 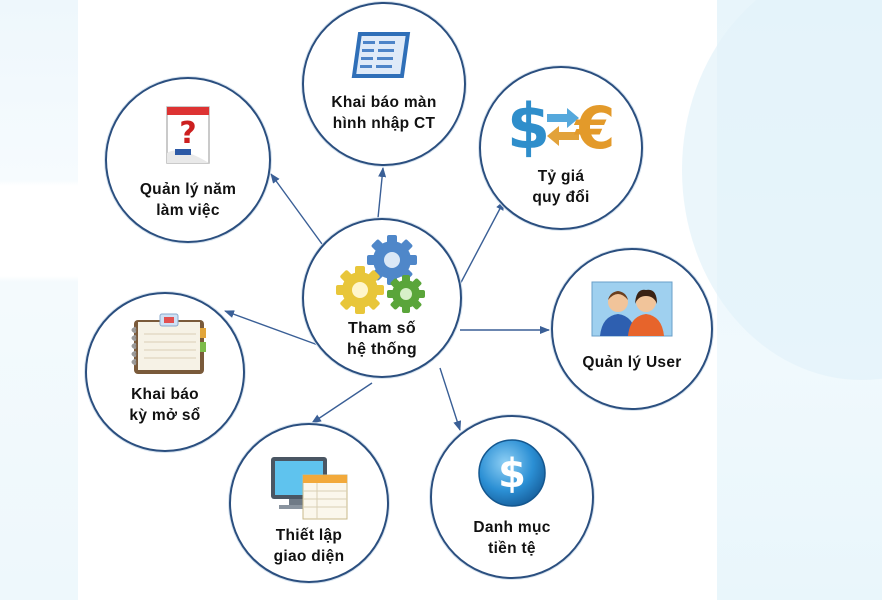 What do you see at coordinates (632, 309) in the screenshot?
I see `users-icon` at bounding box center [632, 309].